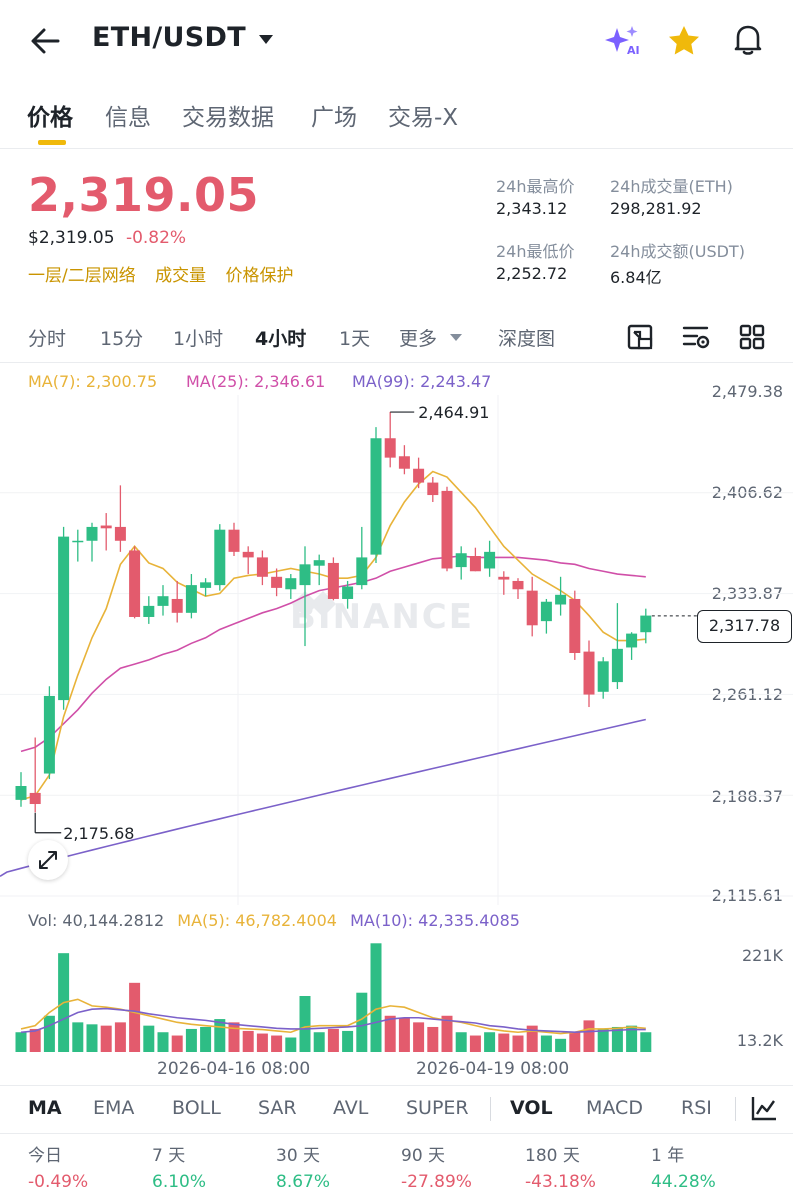 The height and width of the screenshot is (1200, 793). Describe the element at coordinates (437, 1108) in the screenshot. I see `indicator-super: SUPER` at that location.